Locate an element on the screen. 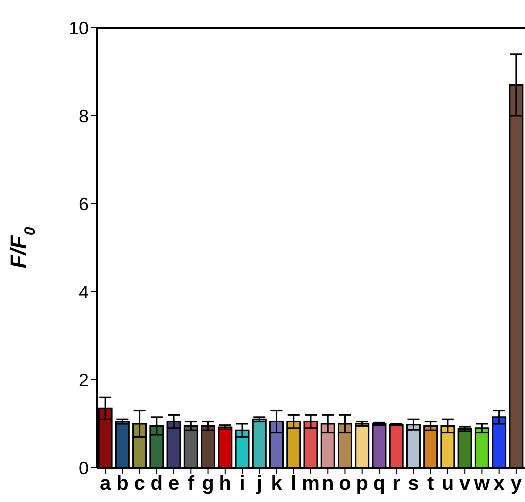  x-tick-label: n is located at coordinates (328, 484).